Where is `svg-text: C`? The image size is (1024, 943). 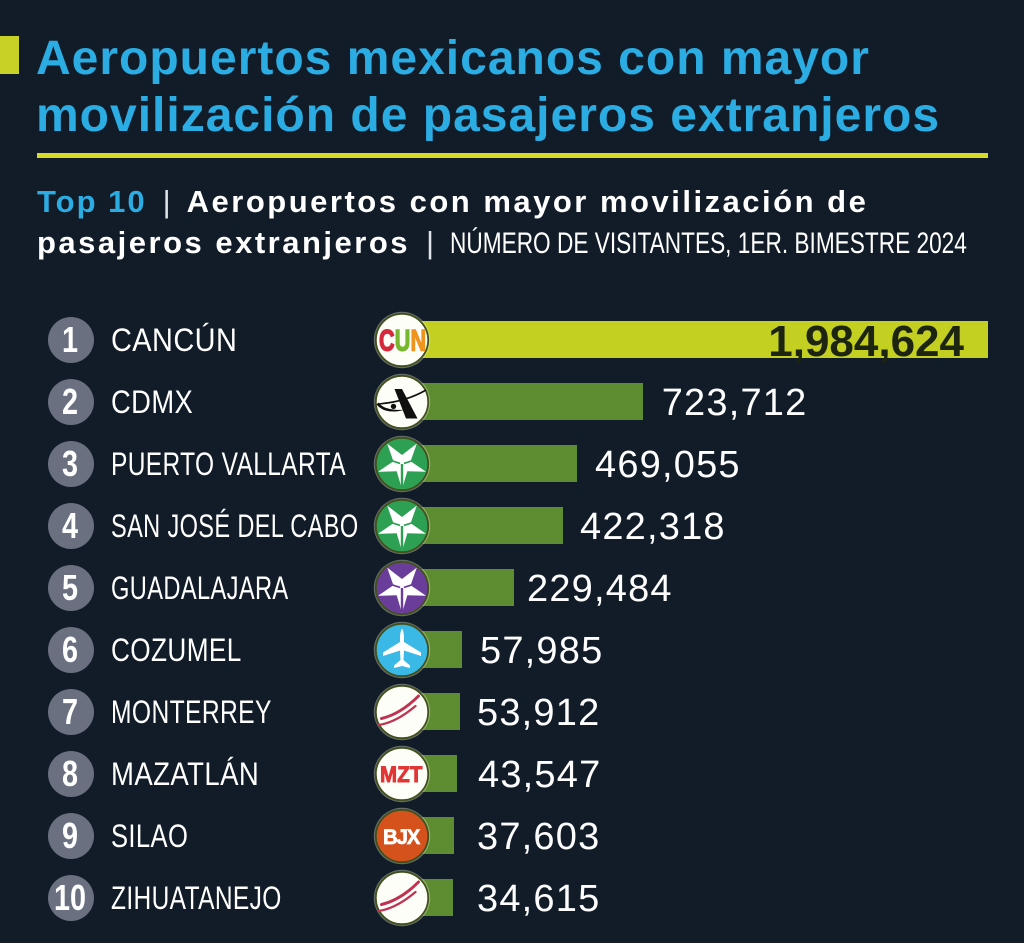 svg-text: C is located at coordinates (387, 339).